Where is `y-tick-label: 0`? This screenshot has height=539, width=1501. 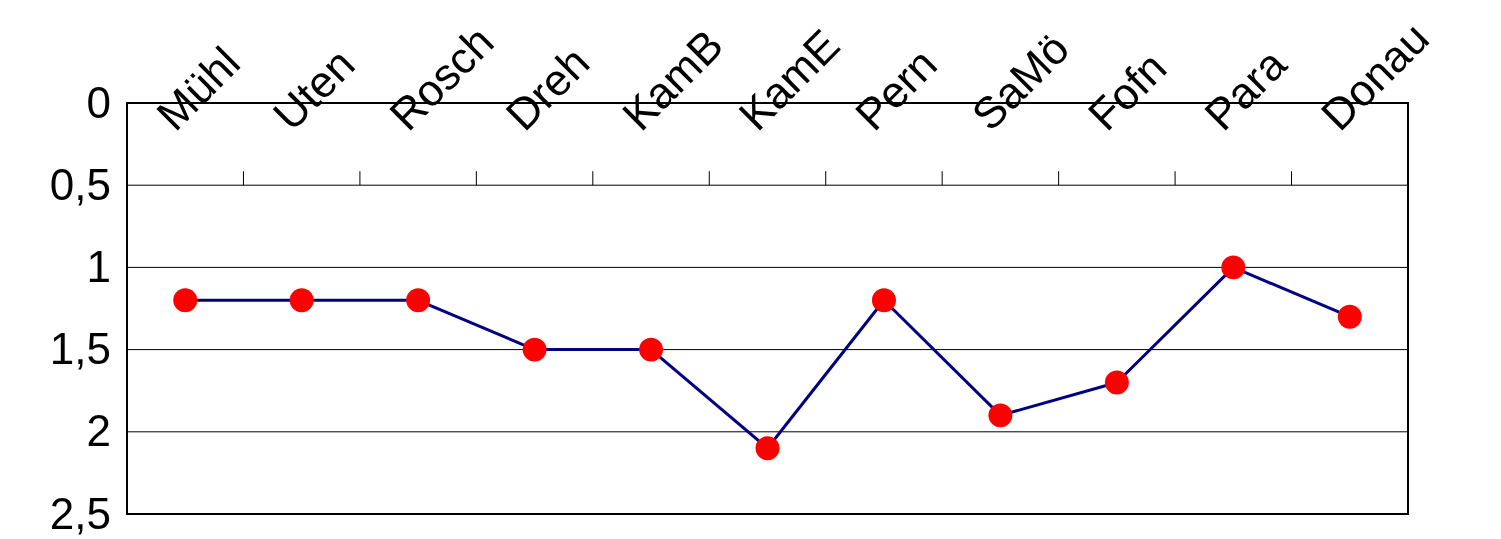
y-tick-label: 0 is located at coordinates (98, 102).